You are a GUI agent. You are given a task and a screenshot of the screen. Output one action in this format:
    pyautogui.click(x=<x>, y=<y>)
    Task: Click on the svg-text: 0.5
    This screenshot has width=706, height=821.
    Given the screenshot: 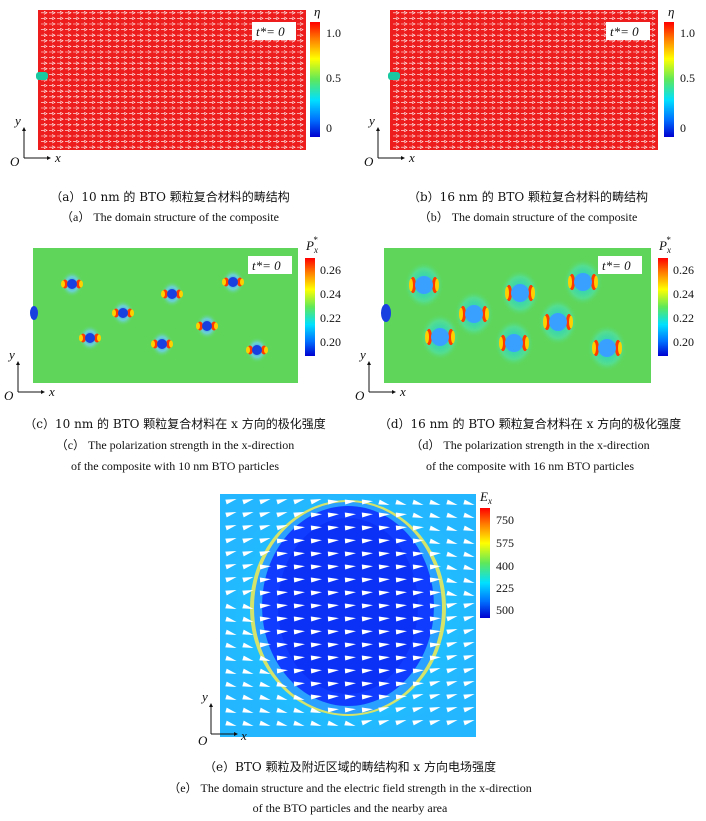 What is the action you would take?
    pyautogui.click(x=687, y=78)
    